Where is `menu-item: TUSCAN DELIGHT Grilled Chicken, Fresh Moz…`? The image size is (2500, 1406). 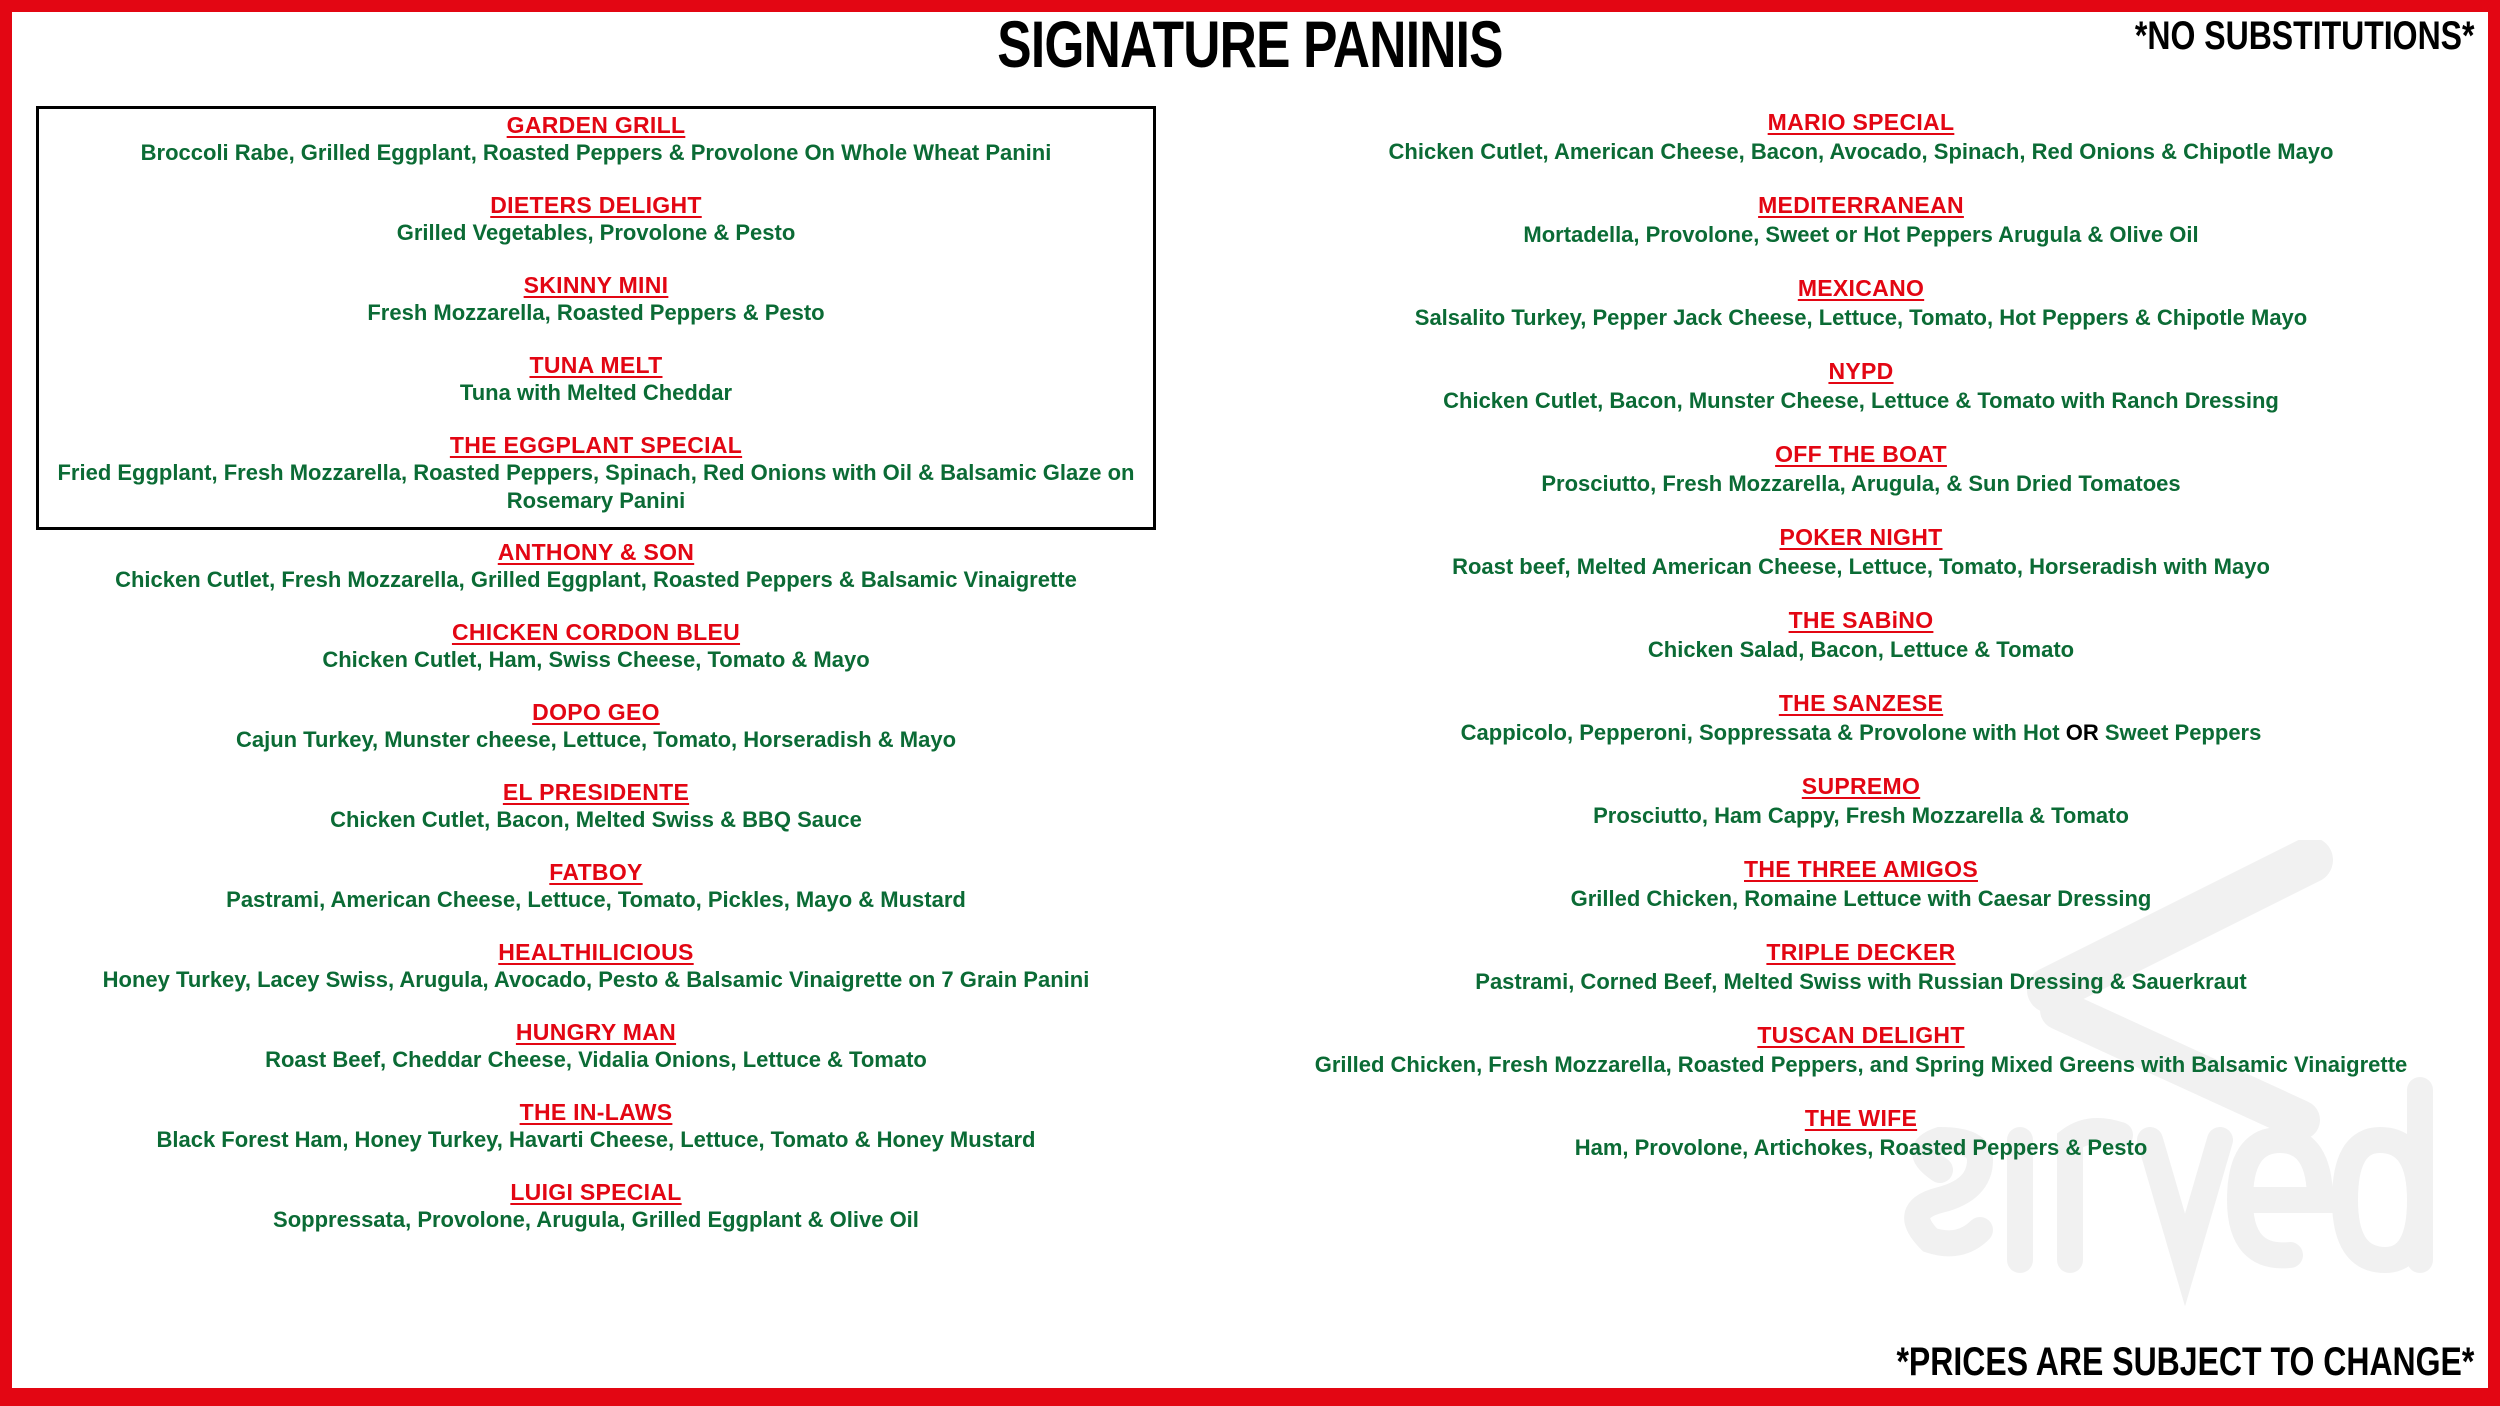
menu-item: TUSCAN DELIGHT Grilled Chicken, Fresh Moz… is located at coordinates (1861, 1050).